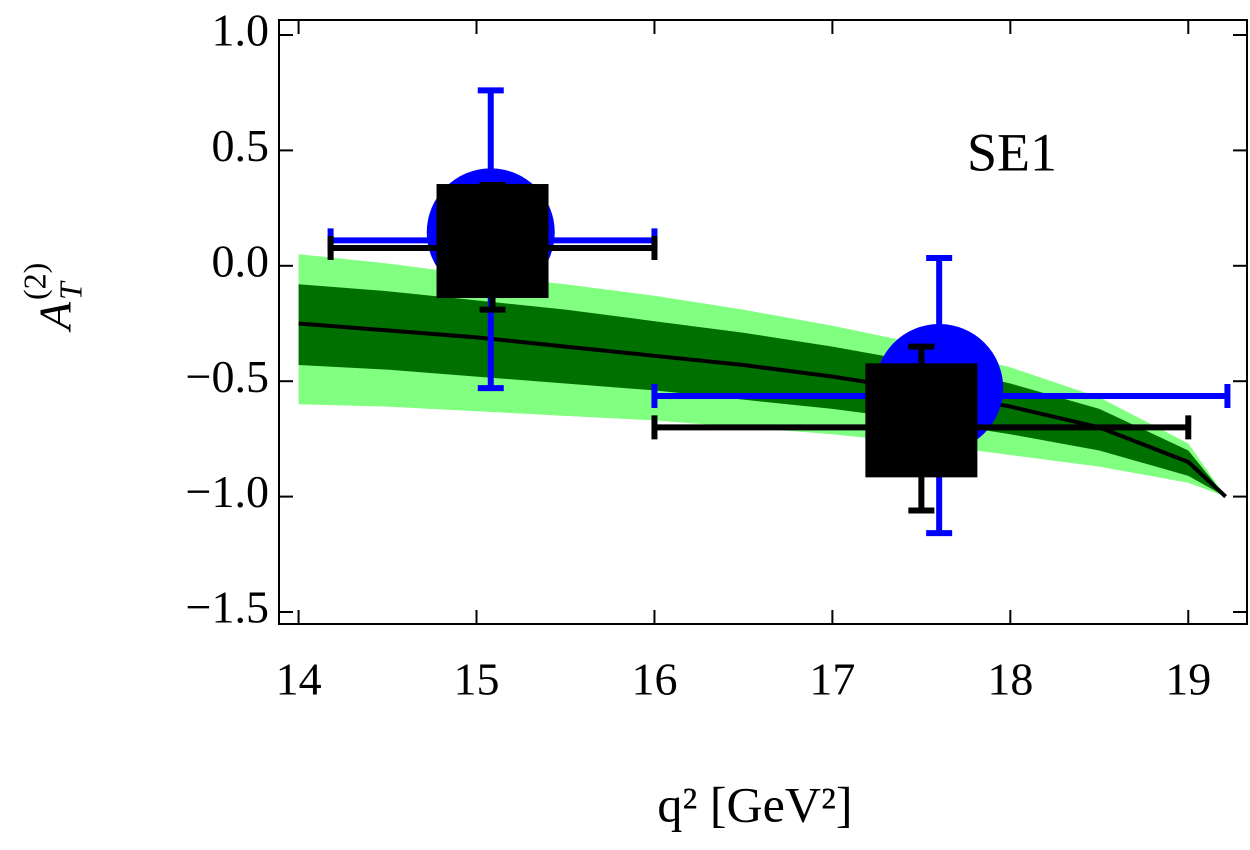  What do you see at coordinates (70, 290) in the screenshot?
I see `y-label-sub: T` at bounding box center [70, 290].